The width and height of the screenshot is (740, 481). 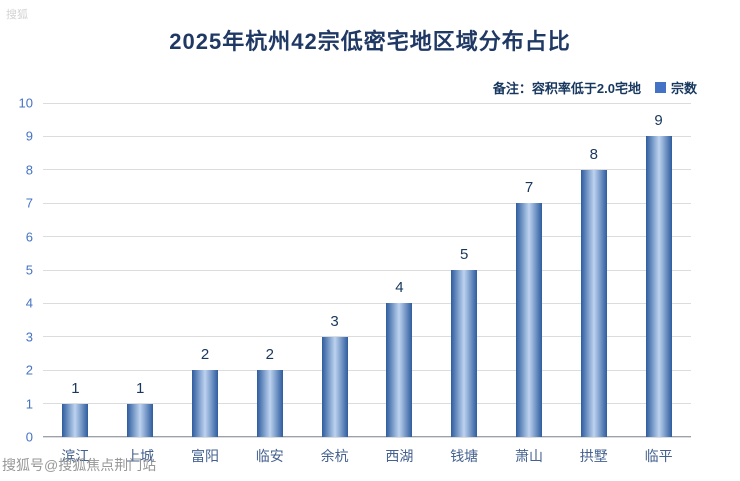 What do you see at coordinates (658, 121) in the screenshot?
I see `data-label: 9` at bounding box center [658, 121].